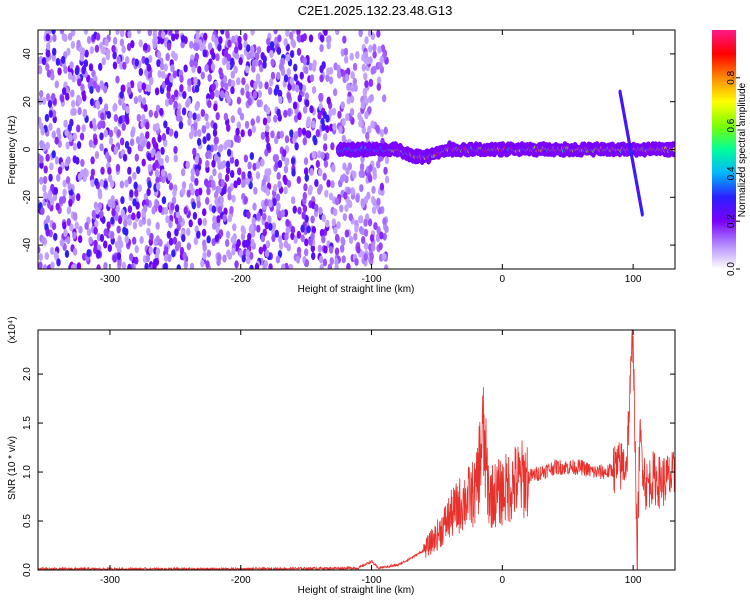  Describe the element at coordinates (633, 279) in the screenshot. I see `x-tick-label: 100` at that location.